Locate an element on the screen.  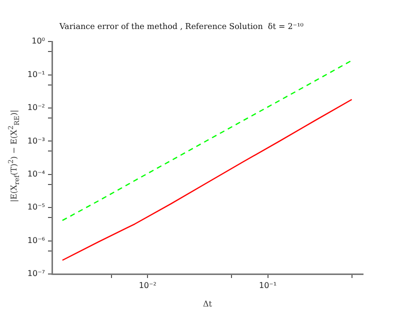
y-tick-label: 10⁻⁶ is located at coordinates (36, 240).